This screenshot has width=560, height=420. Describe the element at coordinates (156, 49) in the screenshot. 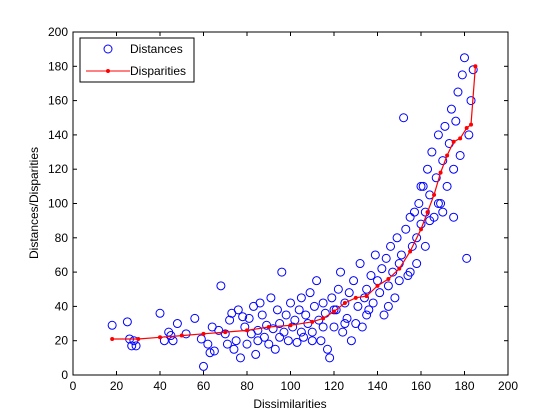

I see `legend-distances-label: Distances` at that location.